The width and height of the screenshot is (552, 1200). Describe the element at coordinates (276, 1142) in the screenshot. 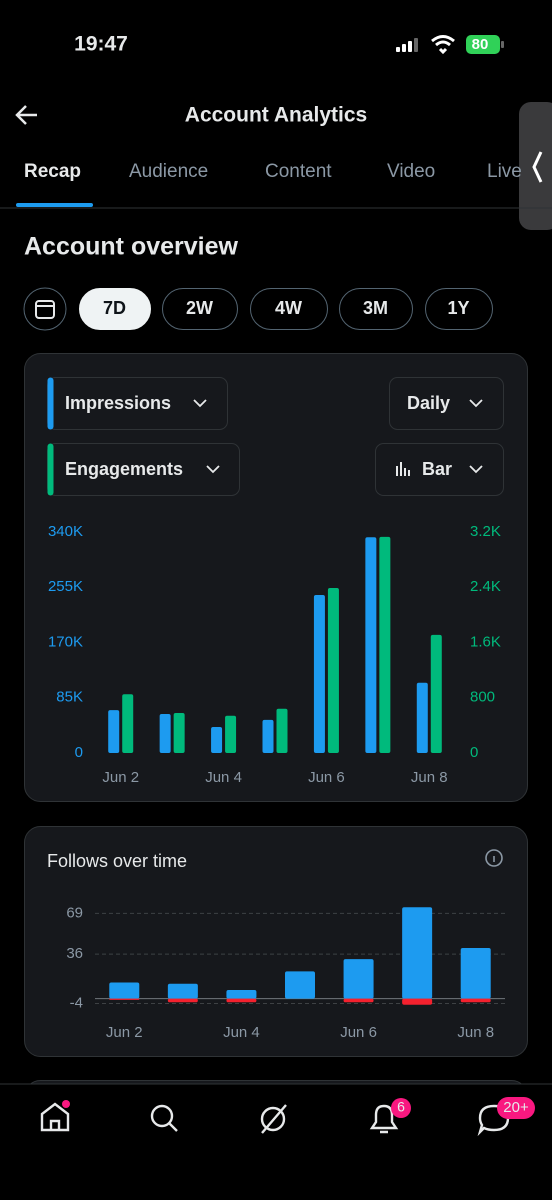

I see `nav-bar` at that location.